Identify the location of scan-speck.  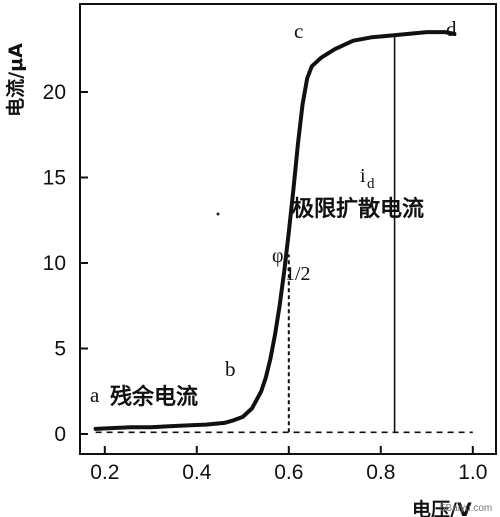
(218, 214).